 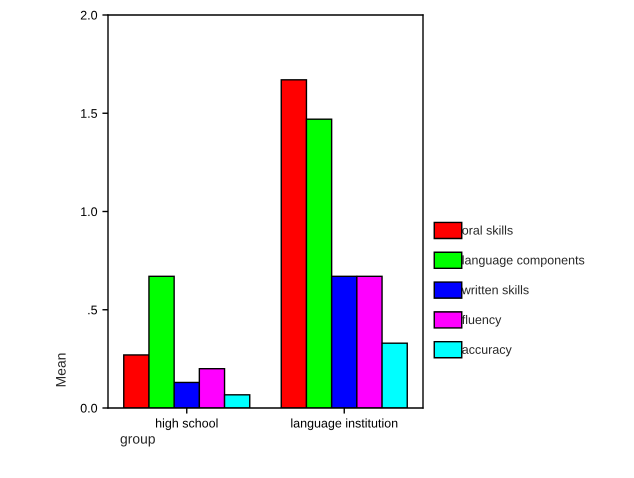 I want to click on x-axis-title: group, so click(x=137, y=441).